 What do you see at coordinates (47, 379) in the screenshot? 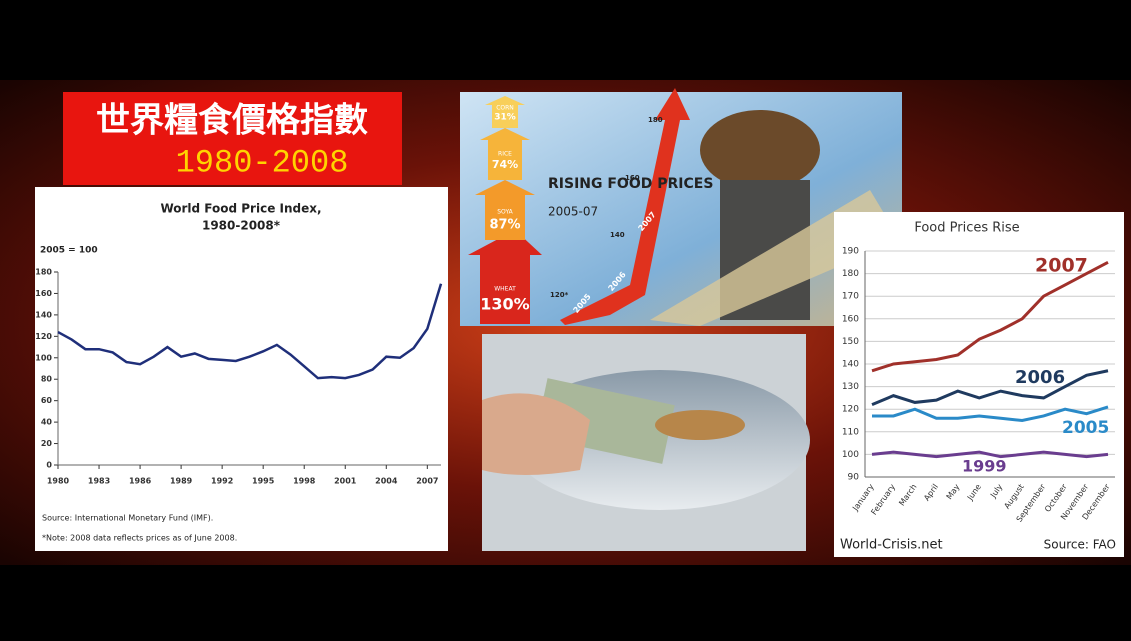
I see `y-tick-label: 80` at bounding box center [47, 379].